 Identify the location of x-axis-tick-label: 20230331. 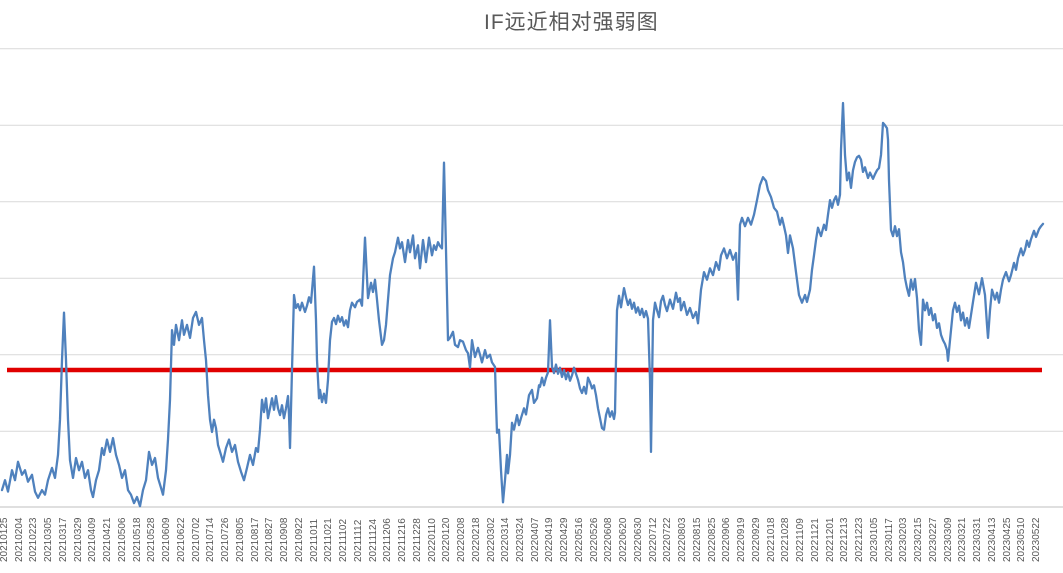
(978, 540).